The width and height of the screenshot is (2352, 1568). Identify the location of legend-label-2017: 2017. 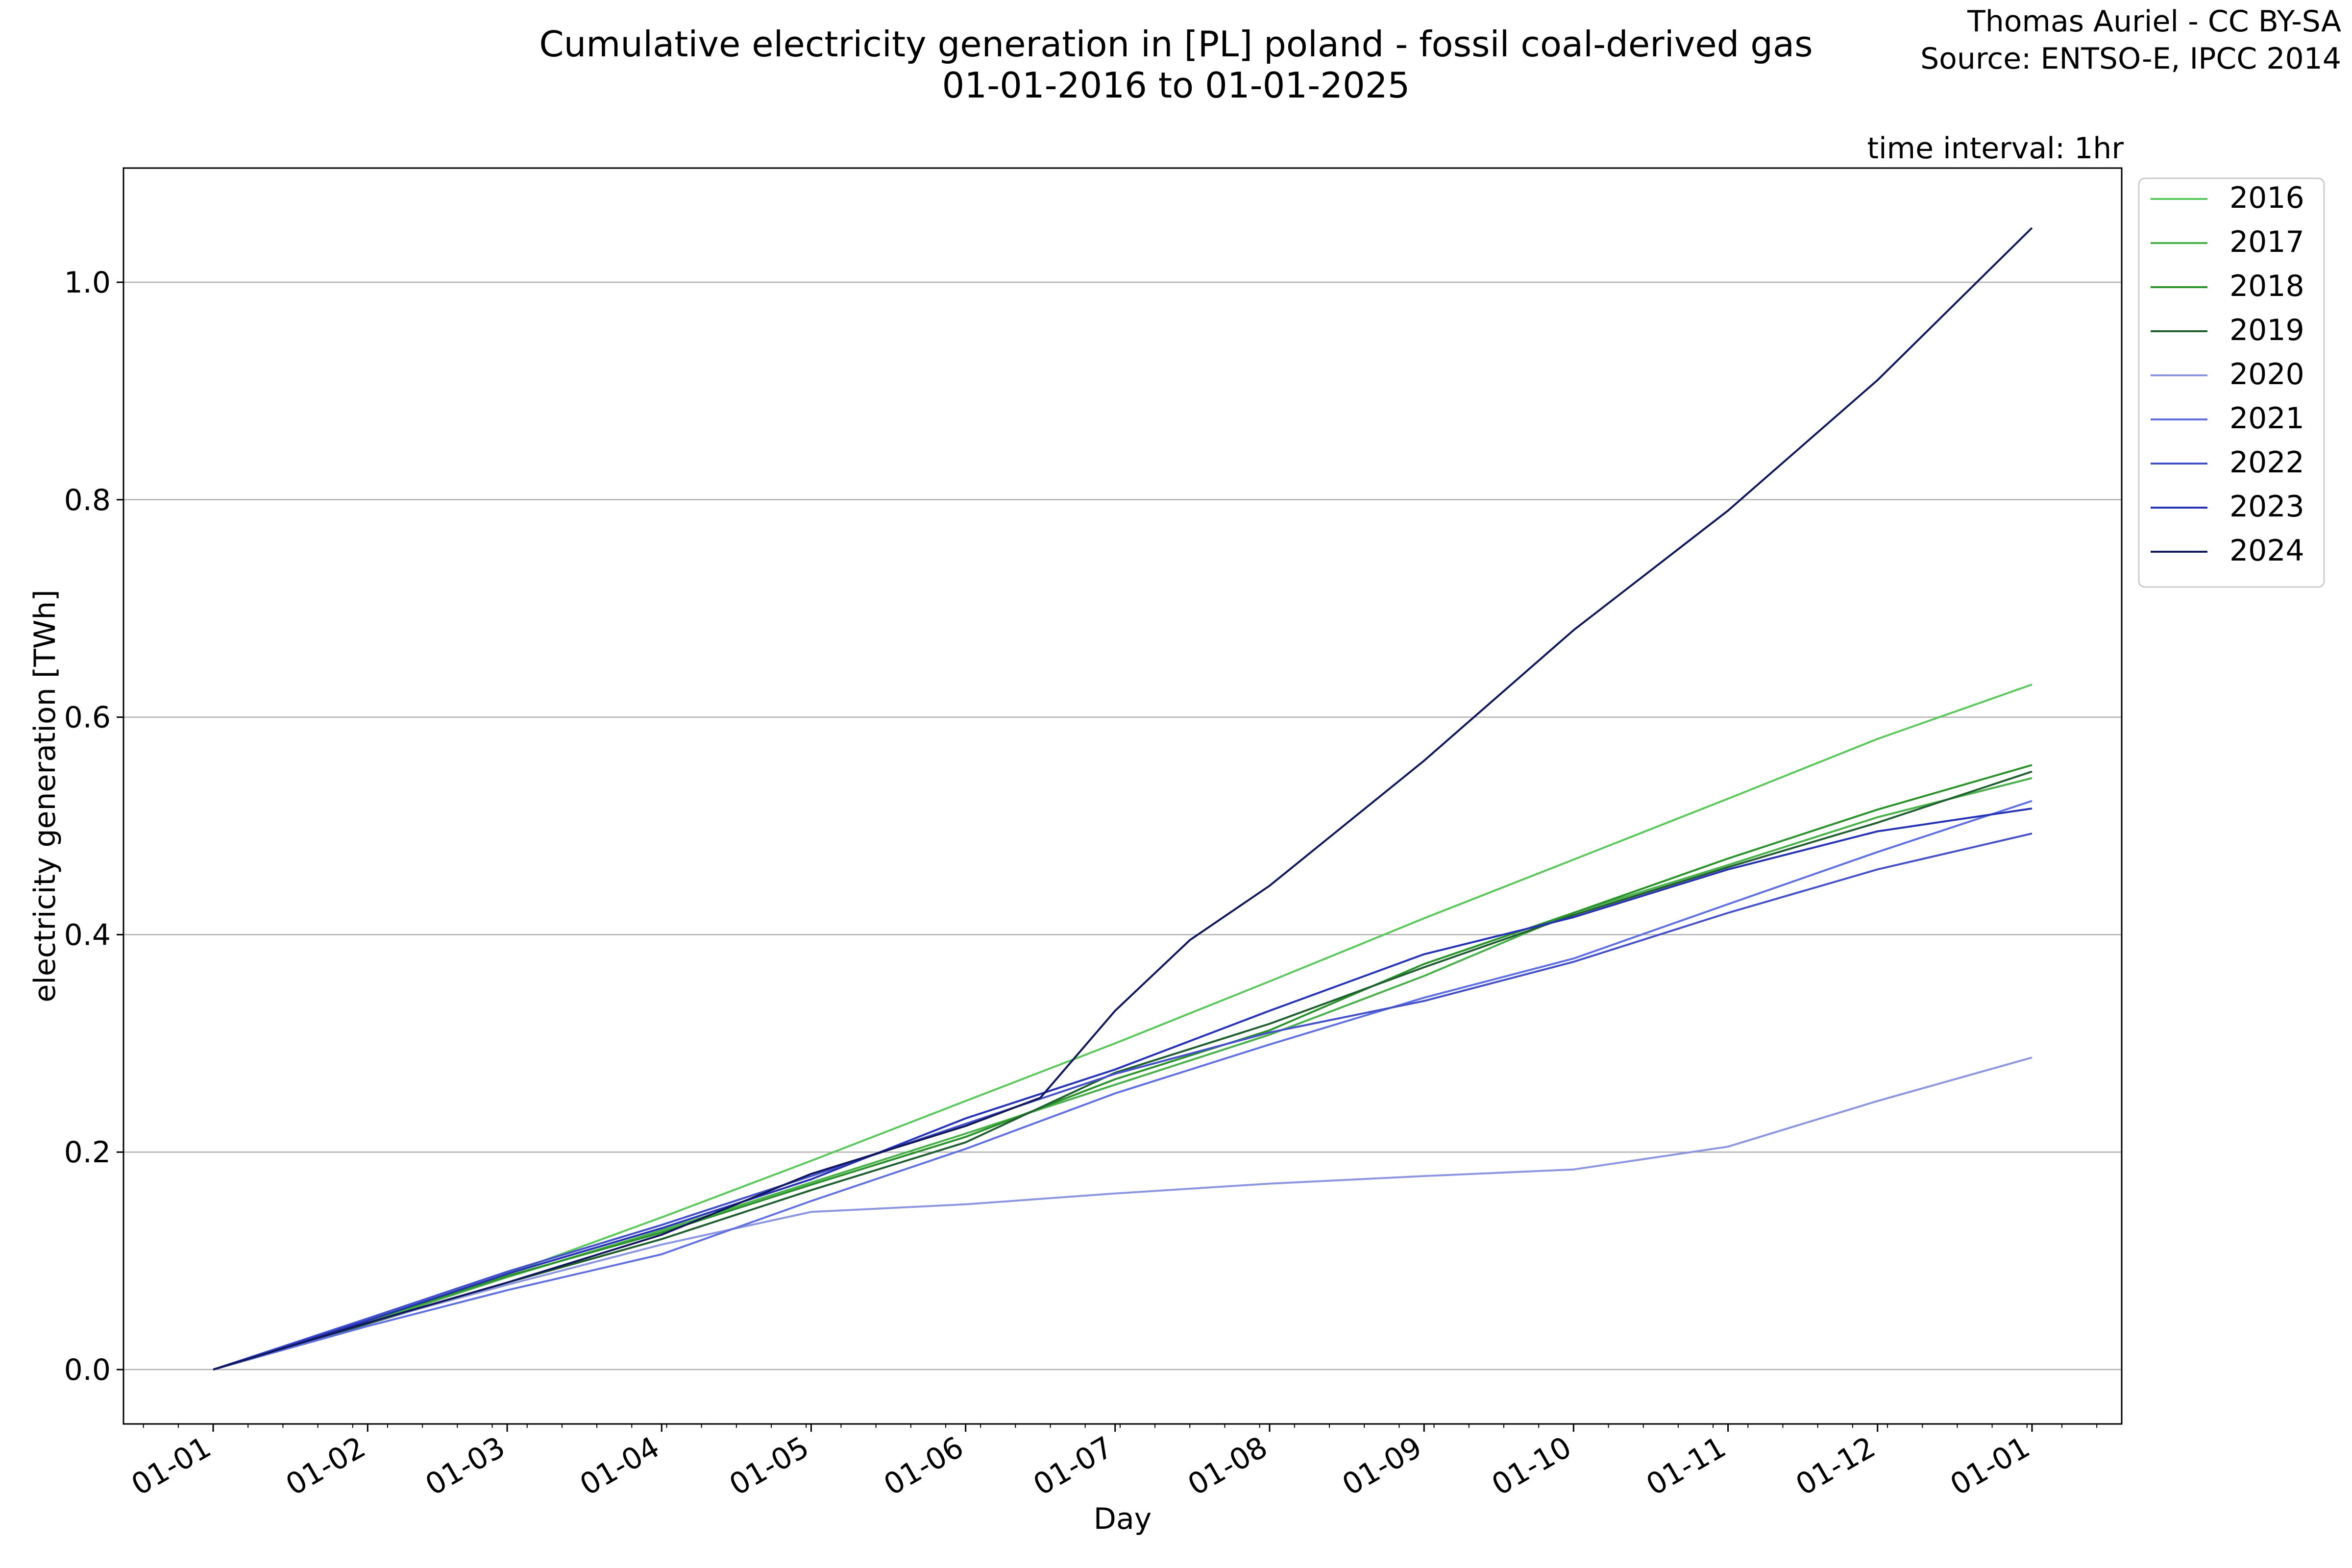
(2267, 242).